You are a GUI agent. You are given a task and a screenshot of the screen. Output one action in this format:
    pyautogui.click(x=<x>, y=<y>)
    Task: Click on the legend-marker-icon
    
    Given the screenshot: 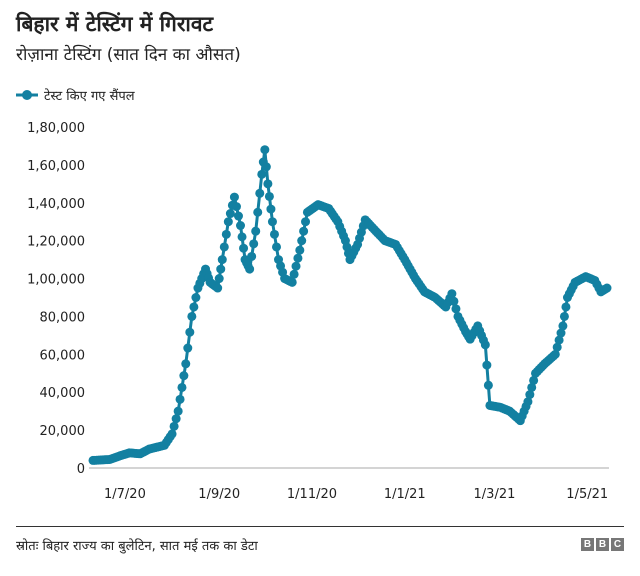 What is the action you would take?
    pyautogui.click(x=27, y=95)
    